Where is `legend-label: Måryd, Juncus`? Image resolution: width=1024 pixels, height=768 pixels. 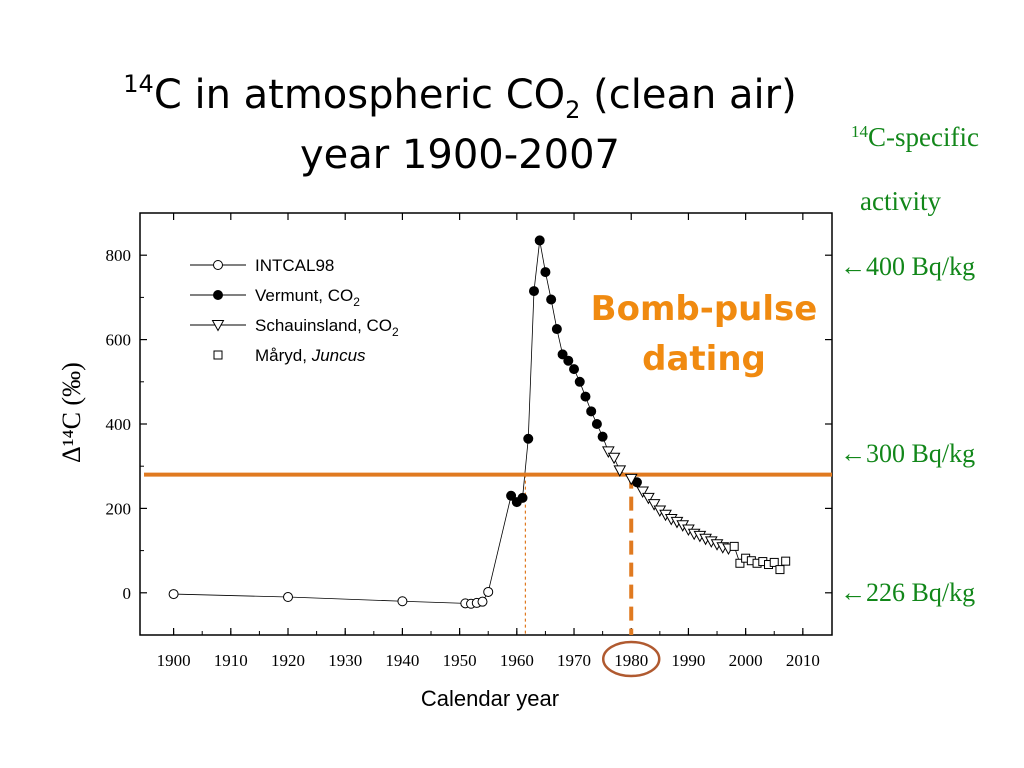
legend-label: Måryd, Juncus is located at coordinates (310, 355).